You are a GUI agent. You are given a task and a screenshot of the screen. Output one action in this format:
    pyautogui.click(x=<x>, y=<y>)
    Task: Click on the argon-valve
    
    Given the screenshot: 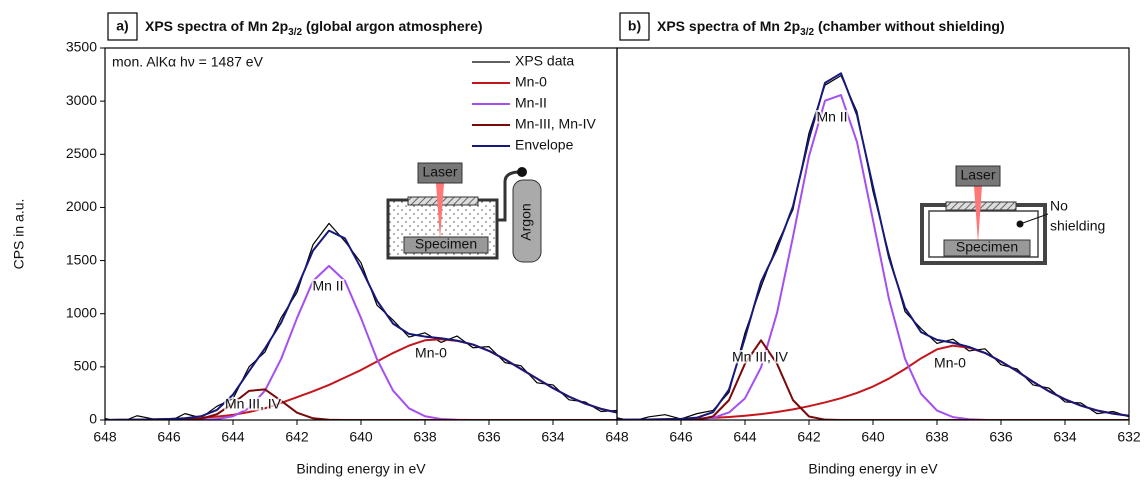 What is the action you would take?
    pyautogui.click(x=522, y=172)
    